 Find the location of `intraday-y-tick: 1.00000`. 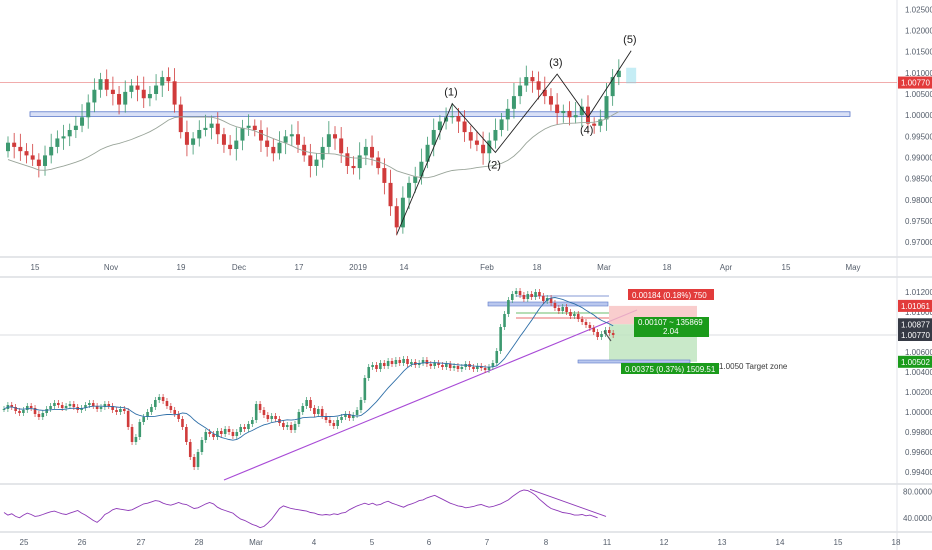

intraday-y-tick: 1.00000 is located at coordinates (918, 412).